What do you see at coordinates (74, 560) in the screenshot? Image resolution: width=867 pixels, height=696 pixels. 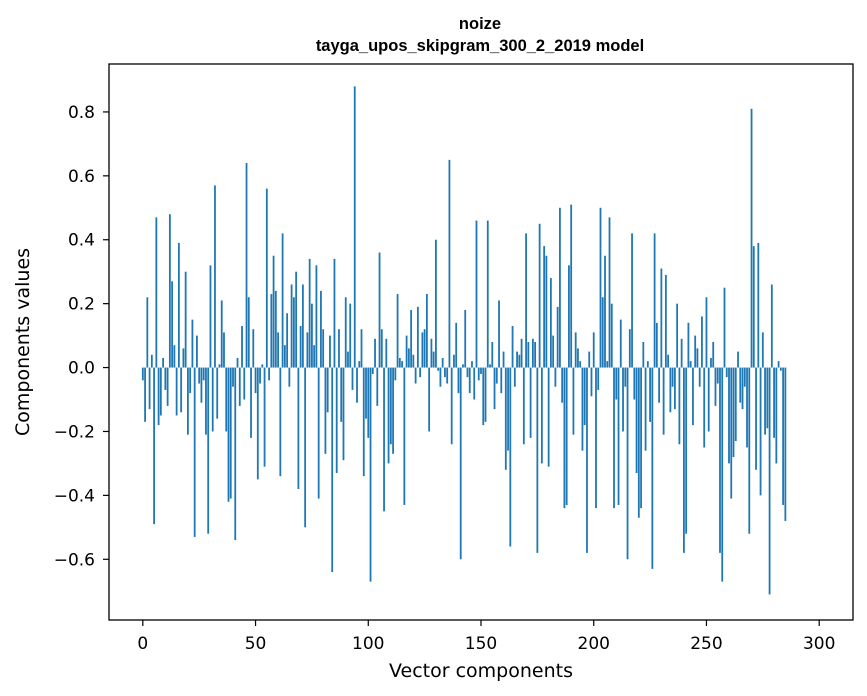 I see `y-tick-label: −0.6` at bounding box center [74, 560].